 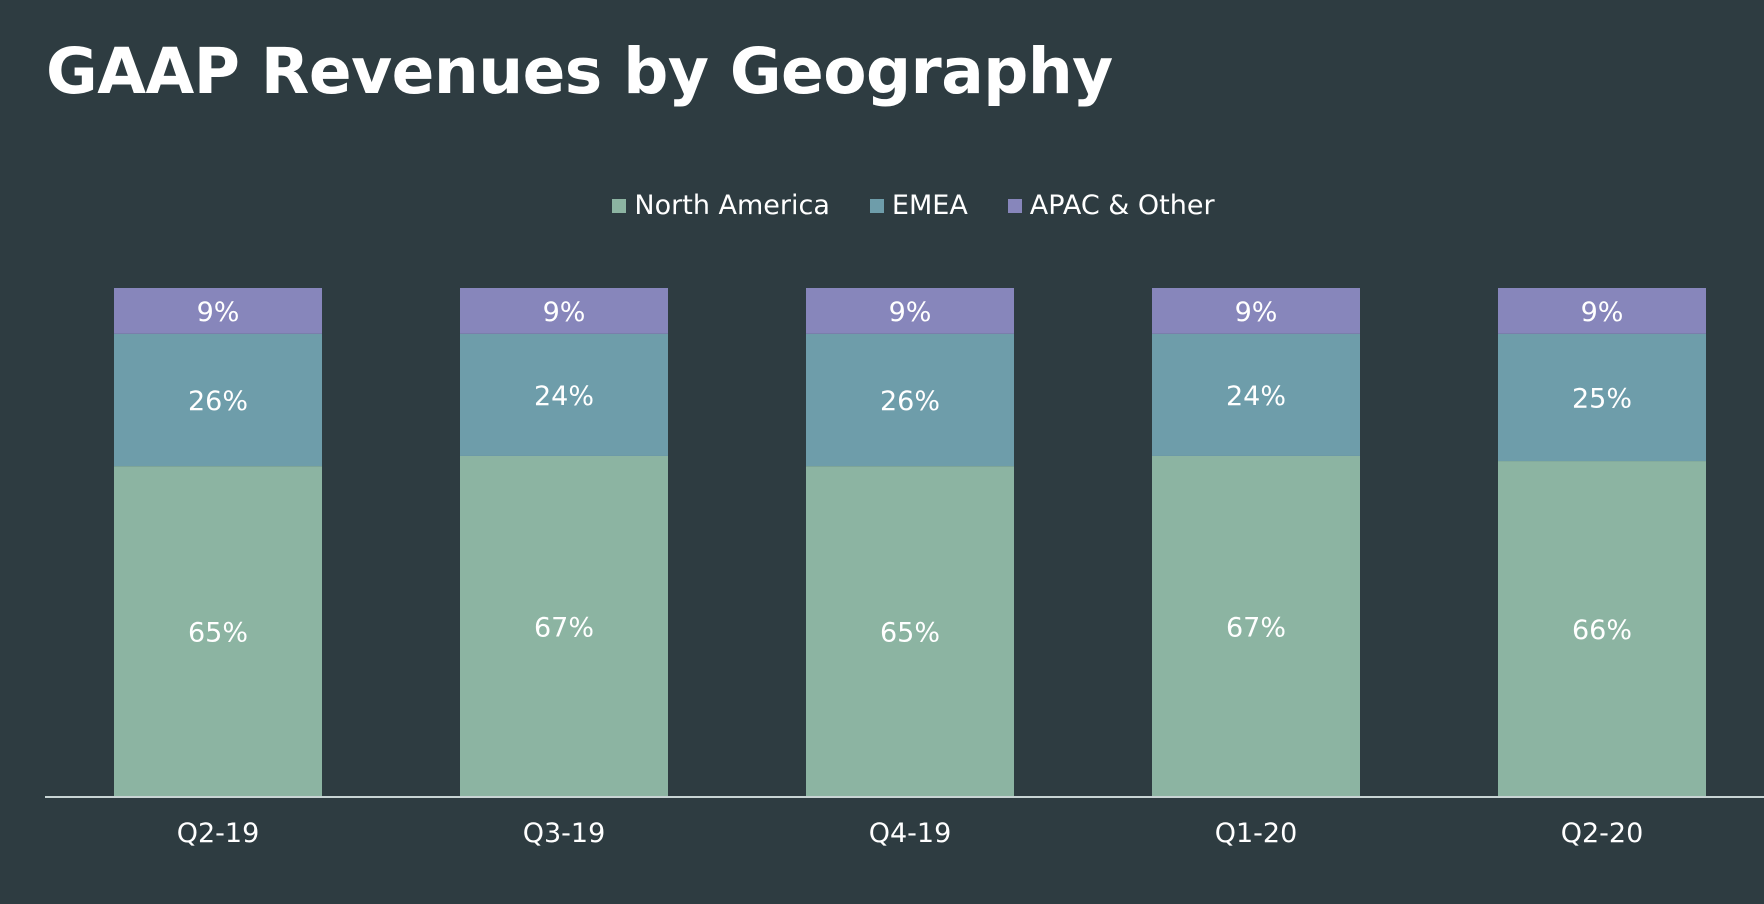 What do you see at coordinates (876, 205) in the screenshot?
I see `legend-swatch-emea` at bounding box center [876, 205].